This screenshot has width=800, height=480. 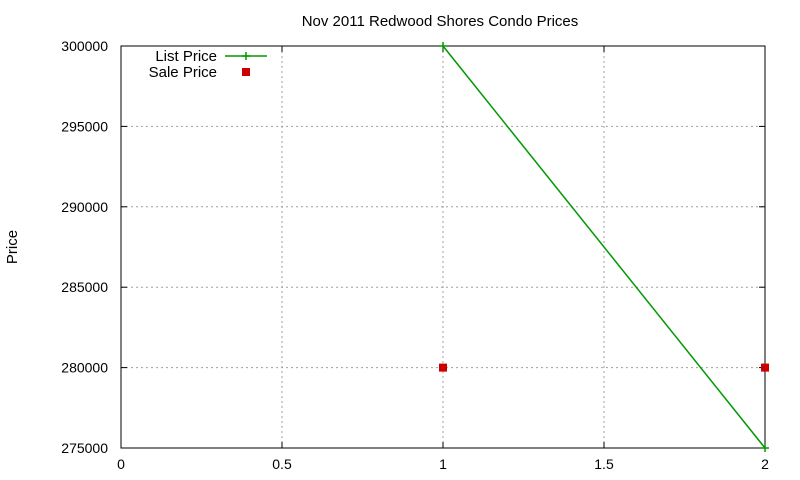 I want to click on x-tick-label: 0, so click(x=121, y=464).